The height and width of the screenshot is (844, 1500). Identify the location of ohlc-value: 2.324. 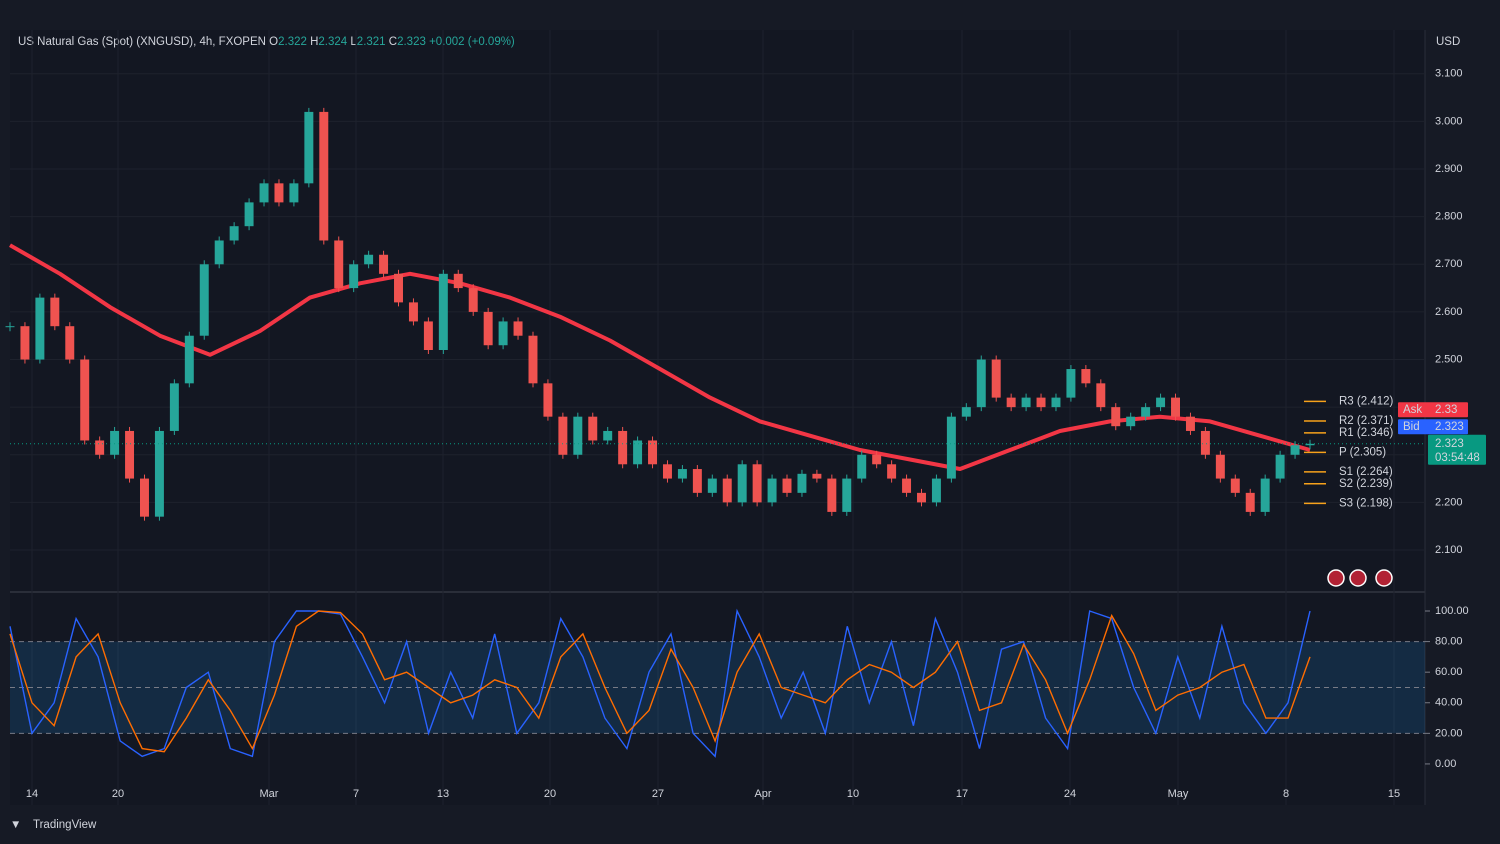
(332, 42).